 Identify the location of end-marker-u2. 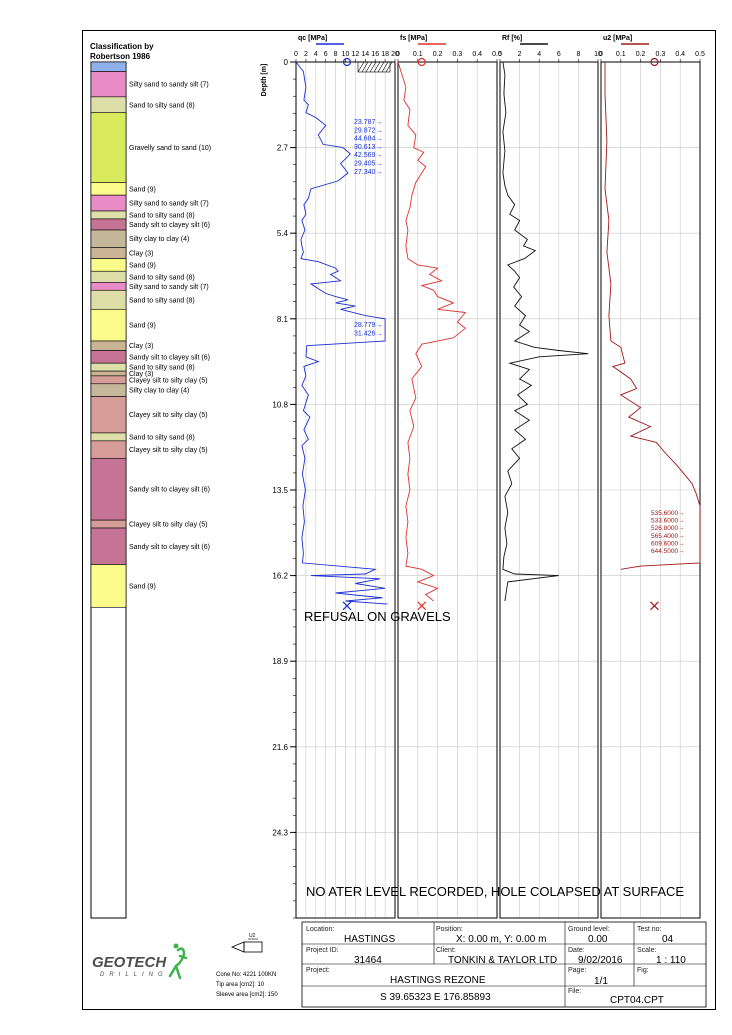
(654, 606).